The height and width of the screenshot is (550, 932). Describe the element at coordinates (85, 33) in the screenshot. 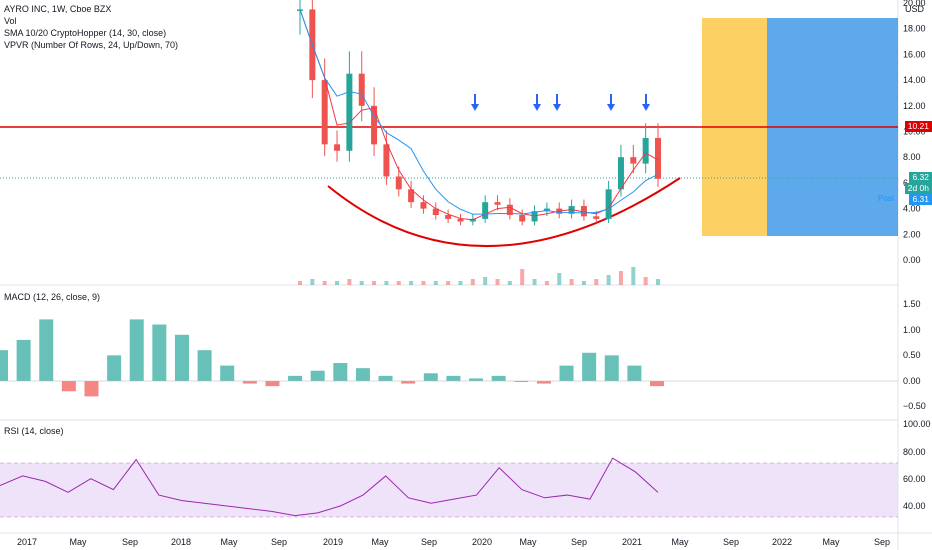

I see `legend-sma: SMA 10/20 CryptoHopper (14, 30, close)` at that location.